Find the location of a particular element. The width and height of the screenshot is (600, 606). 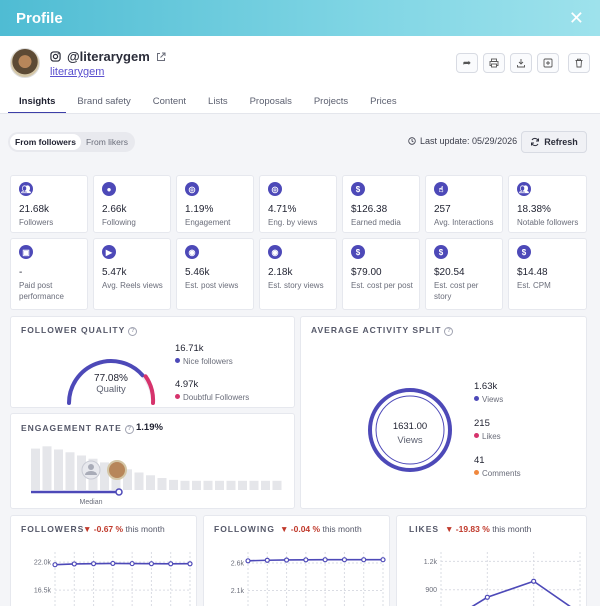

stat-label: Following is located at coordinates (119, 222).